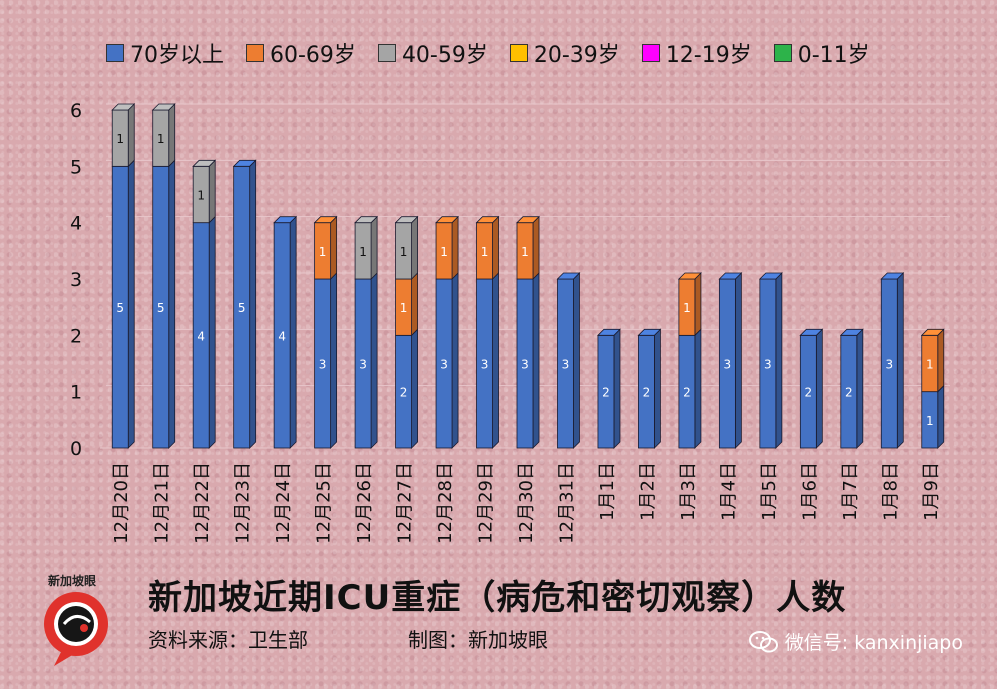 This screenshot has height=689, width=997. I want to click on legend-item-60-69: 60-69岁, so click(301, 53).